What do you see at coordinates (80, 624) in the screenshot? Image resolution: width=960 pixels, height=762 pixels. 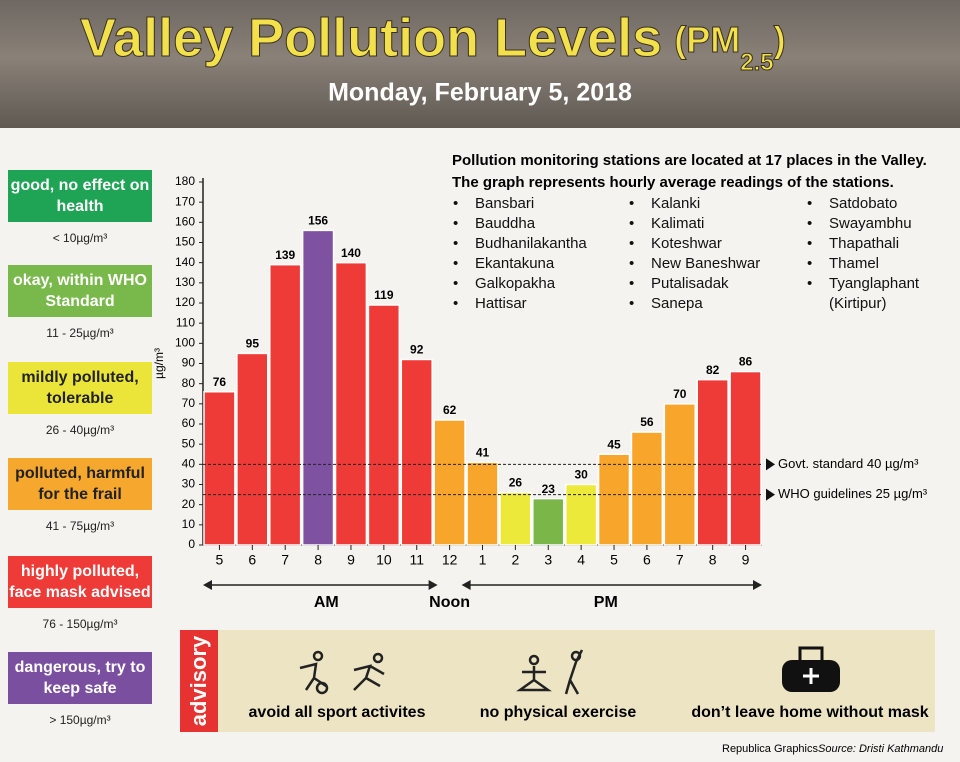 I see `legend-range: 76 - 150µg/m³` at bounding box center [80, 624].